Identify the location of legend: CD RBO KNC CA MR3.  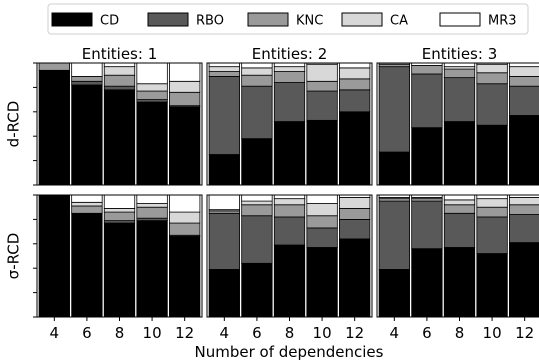
(288, 19).